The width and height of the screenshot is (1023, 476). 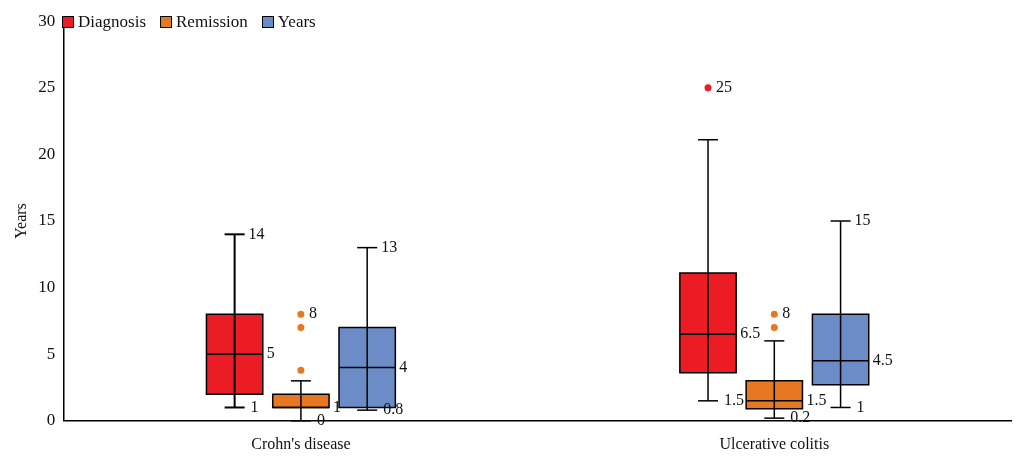 I want to click on y-tick-label: 30, so click(x=47, y=20).